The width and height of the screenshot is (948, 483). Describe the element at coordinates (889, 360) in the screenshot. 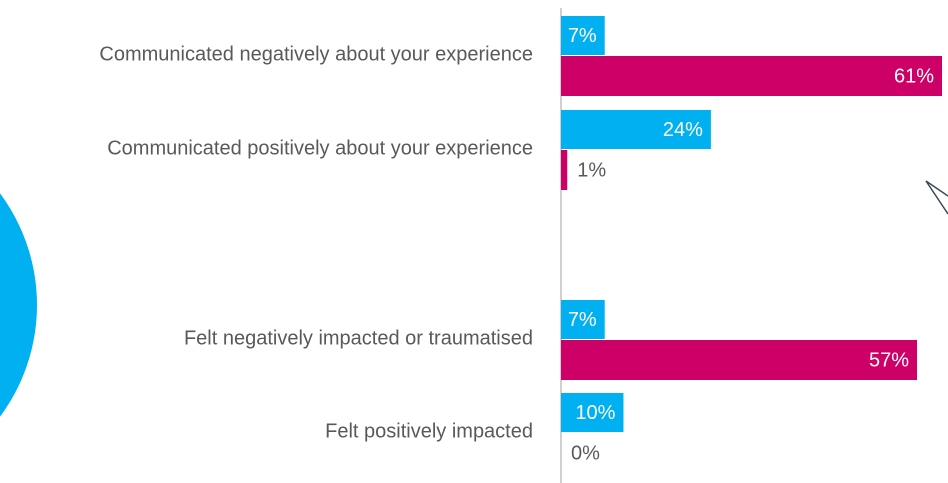

I see `value-label: 57%` at that location.